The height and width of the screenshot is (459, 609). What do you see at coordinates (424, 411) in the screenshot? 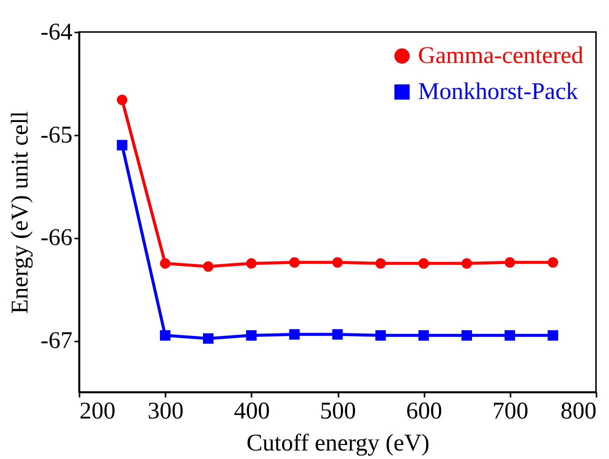
I see `x-tick-label: 600` at bounding box center [424, 411].